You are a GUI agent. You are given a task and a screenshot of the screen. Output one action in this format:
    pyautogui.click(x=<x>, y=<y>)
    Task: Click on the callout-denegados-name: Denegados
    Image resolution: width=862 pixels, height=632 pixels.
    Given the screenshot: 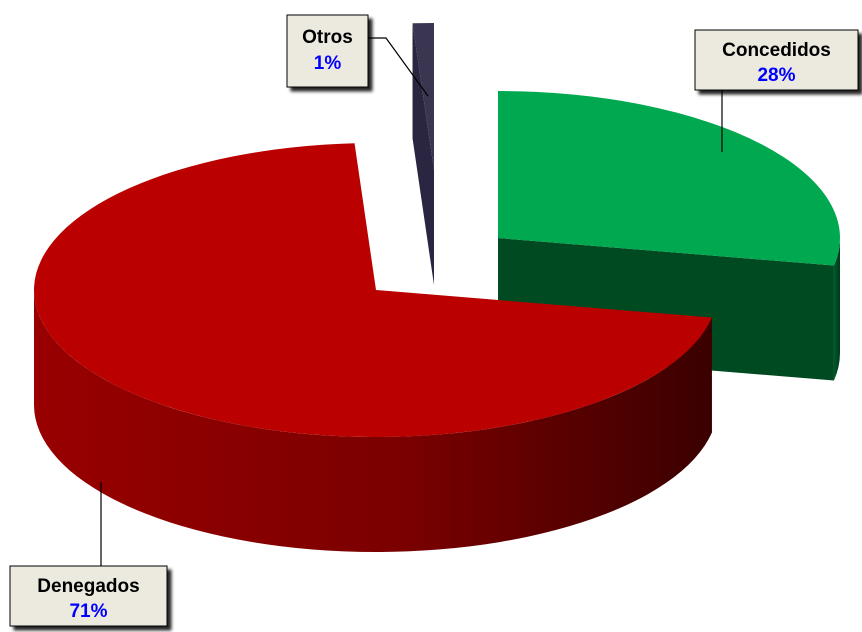 What is the action you would take?
    pyautogui.click(x=88, y=586)
    